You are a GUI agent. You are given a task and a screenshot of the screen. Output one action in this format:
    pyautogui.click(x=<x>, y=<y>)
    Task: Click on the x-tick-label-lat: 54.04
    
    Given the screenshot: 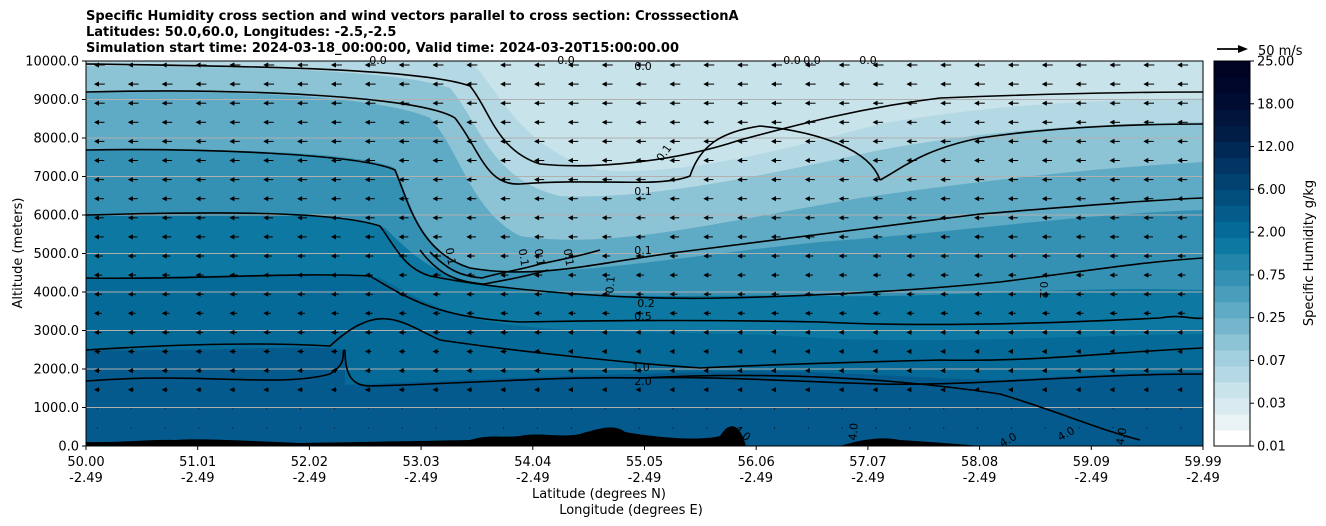 What is the action you would take?
    pyautogui.click(x=532, y=462)
    